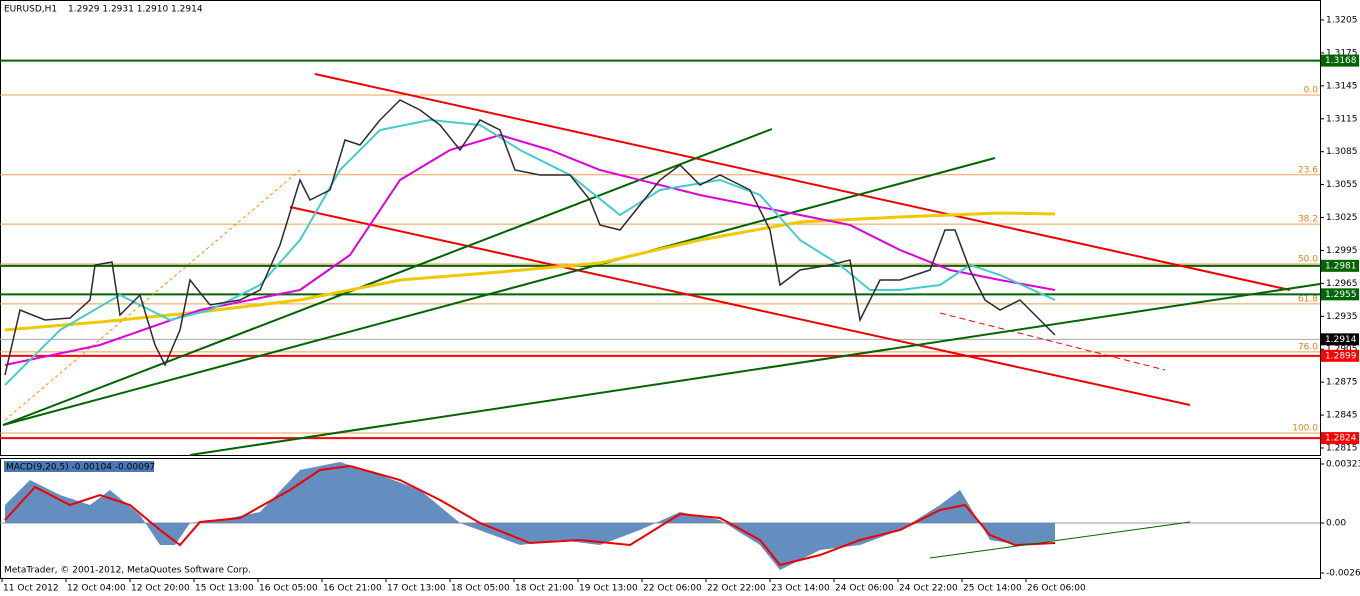 This screenshot has width=1360, height=596. I want to click on level-label: 1.3168, so click(1341, 61).